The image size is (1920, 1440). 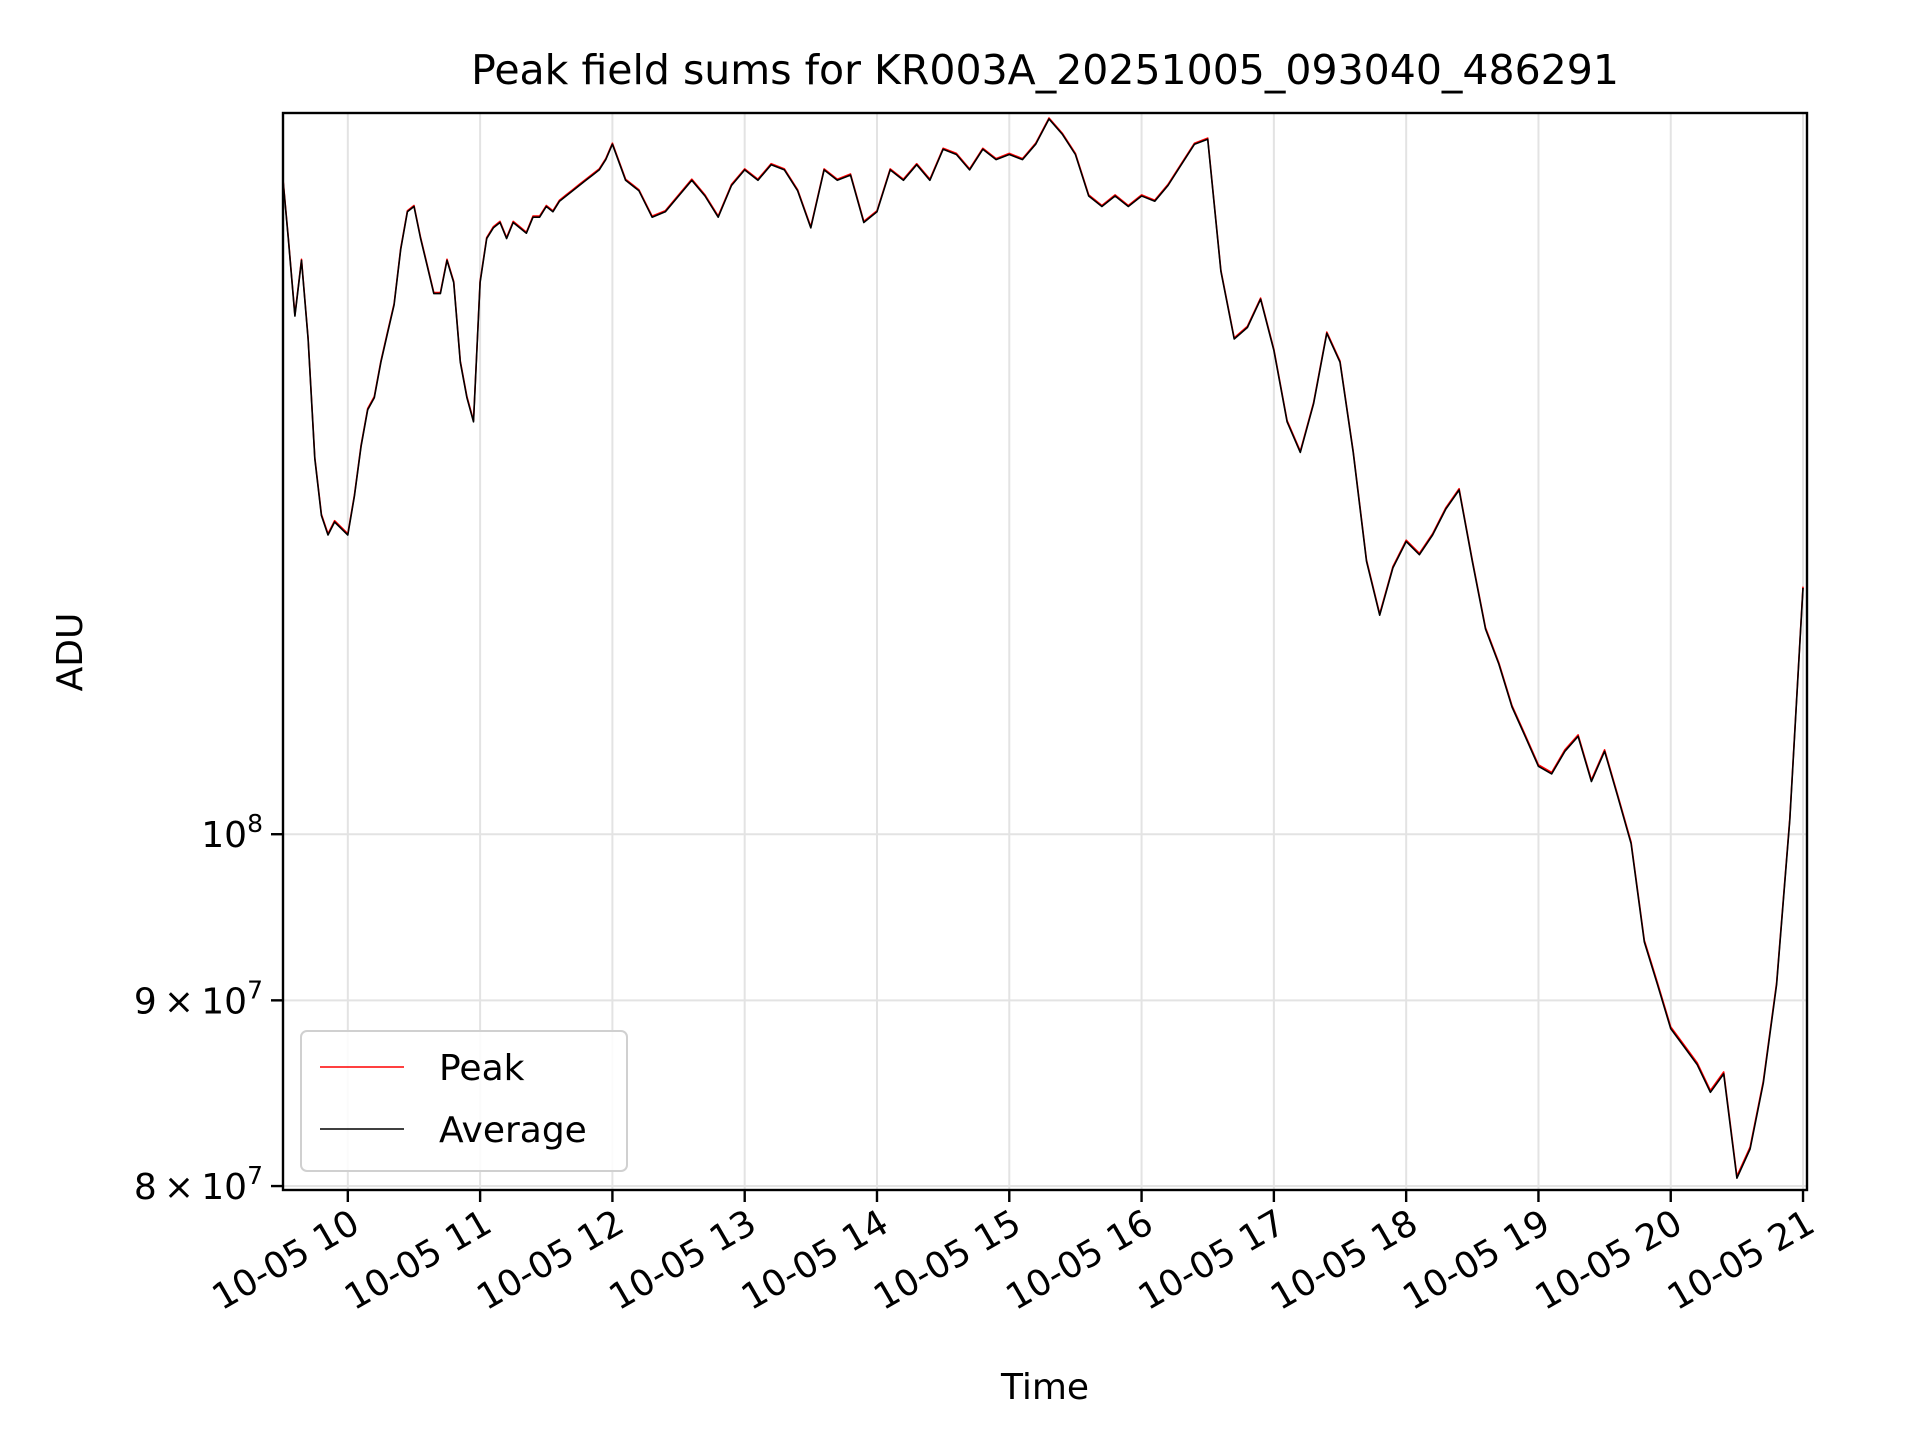 What do you see at coordinates (70, 652) in the screenshot?
I see `y-axis-label: ADU` at bounding box center [70, 652].